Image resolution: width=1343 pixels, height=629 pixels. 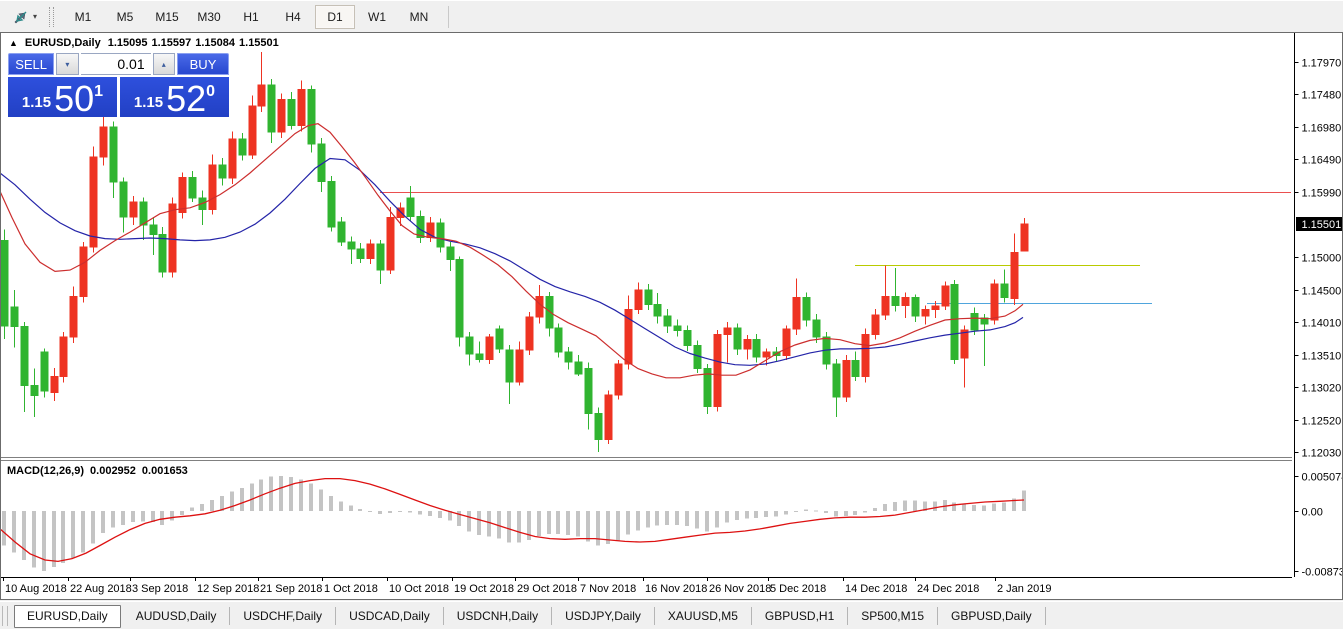 I want to click on date-tick-label: 7 Nov 2018, so click(x=608, y=589).